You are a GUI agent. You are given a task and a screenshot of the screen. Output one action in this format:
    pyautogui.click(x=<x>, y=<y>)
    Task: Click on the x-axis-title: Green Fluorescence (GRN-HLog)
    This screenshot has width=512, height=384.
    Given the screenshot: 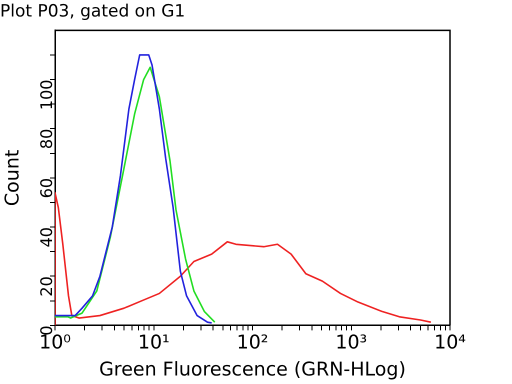 What is the action you would take?
    pyautogui.click(x=252, y=369)
    